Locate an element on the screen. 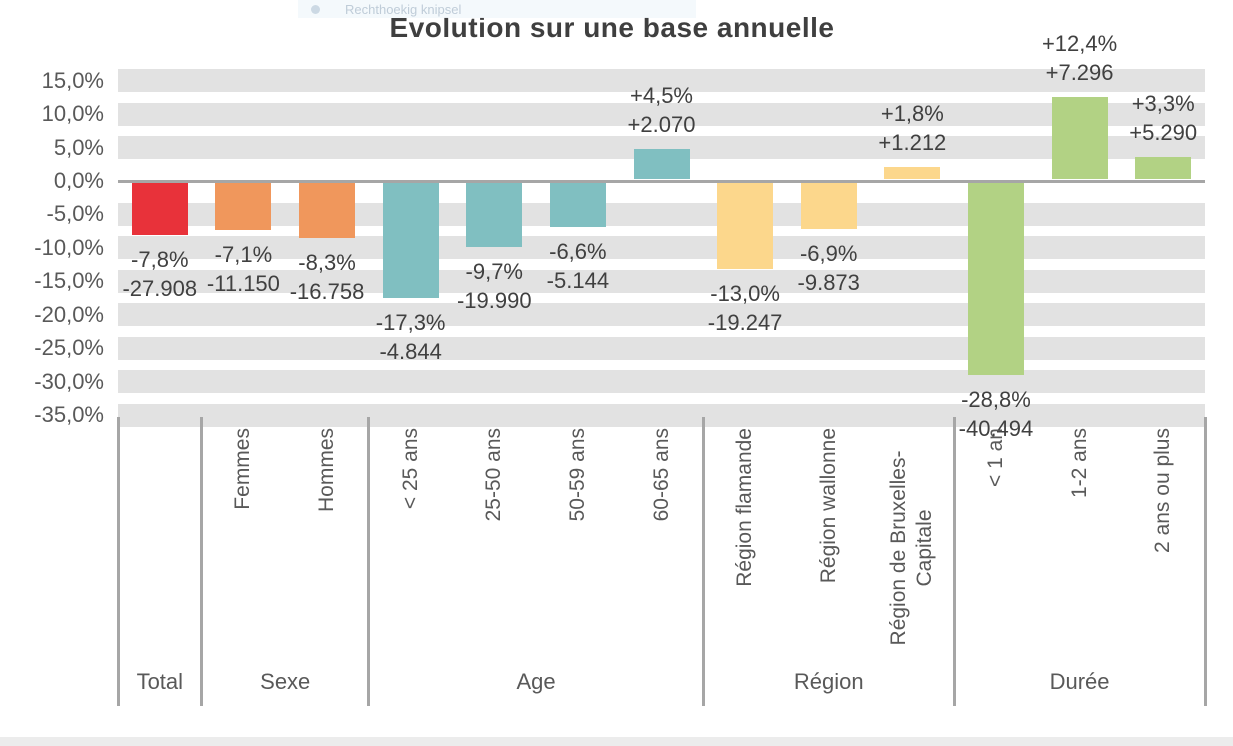 The image size is (1233, 746). y-axis-tick: -15,0% is located at coordinates (69, 281).